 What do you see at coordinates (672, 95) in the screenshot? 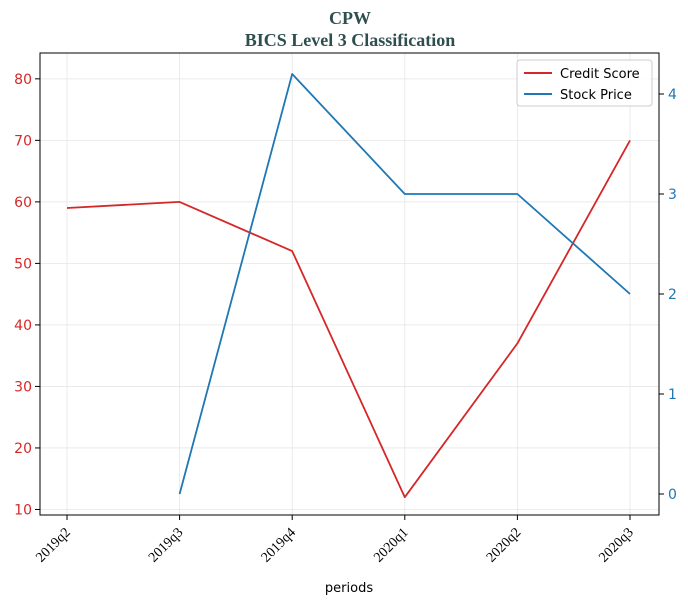
I see `right-tick-label: 4` at bounding box center [672, 95].